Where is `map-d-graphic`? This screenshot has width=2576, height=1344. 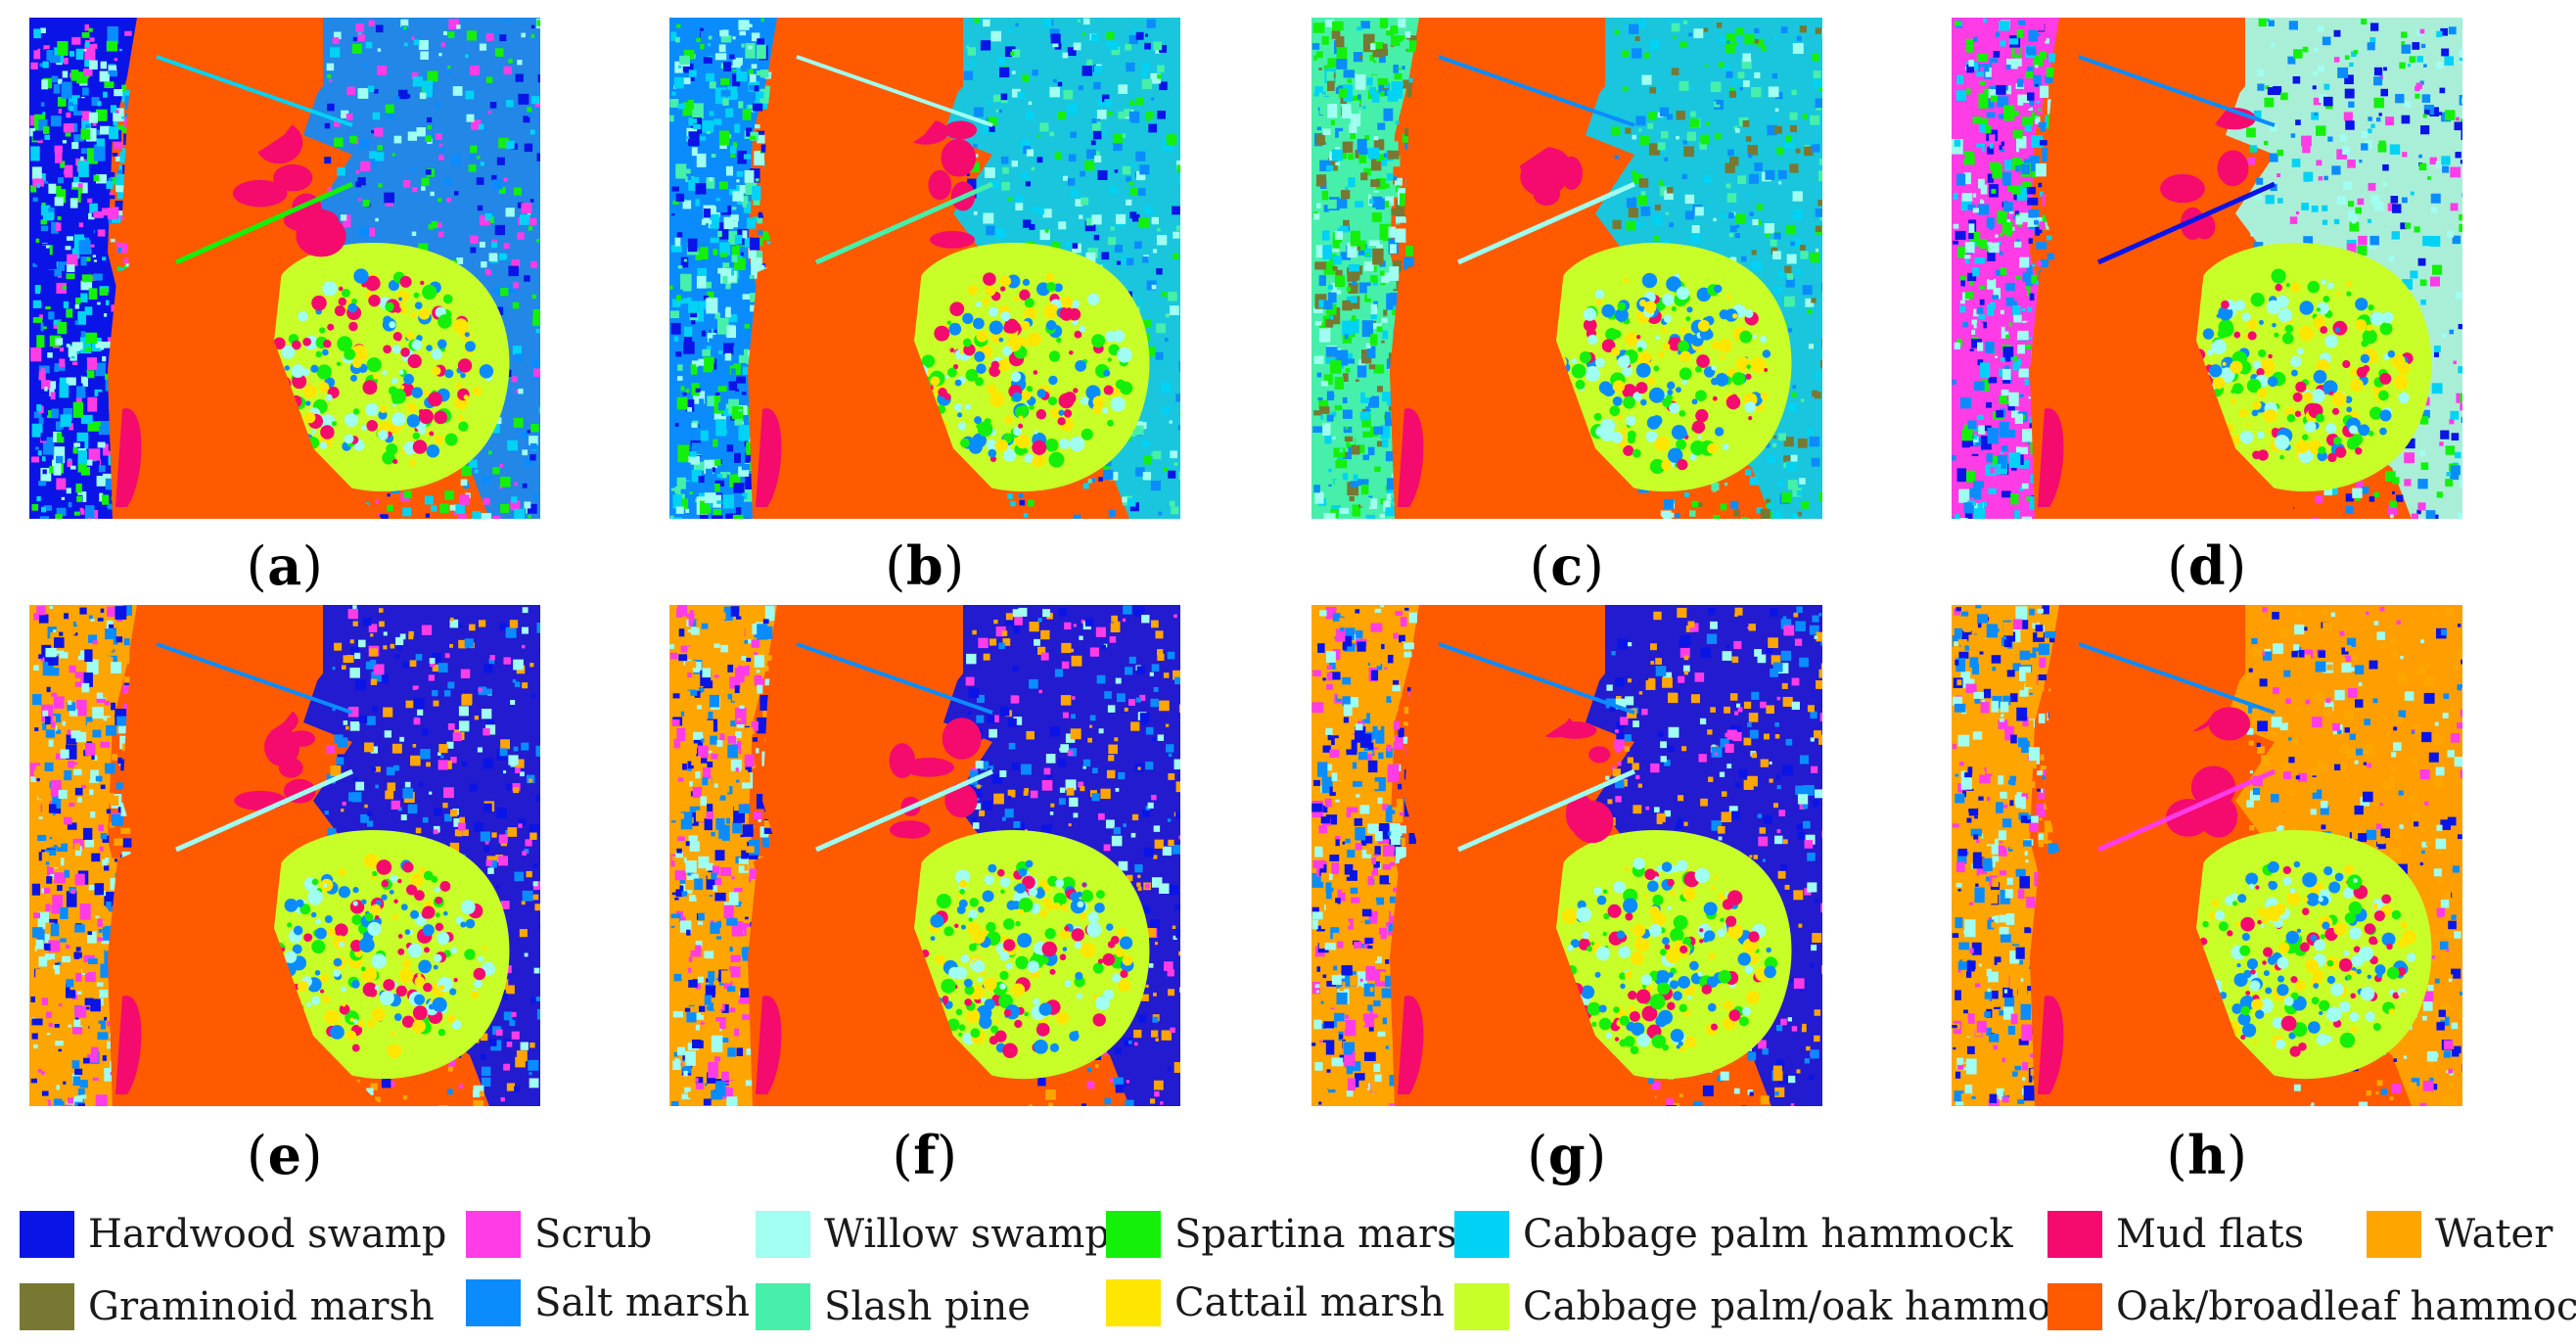
map-d-graphic is located at coordinates (2207, 268).